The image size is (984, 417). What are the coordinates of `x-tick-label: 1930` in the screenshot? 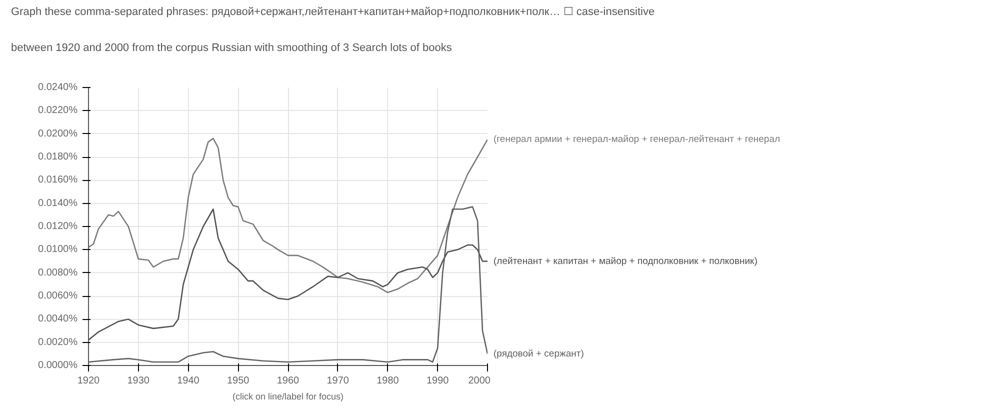 It's located at (138, 381).